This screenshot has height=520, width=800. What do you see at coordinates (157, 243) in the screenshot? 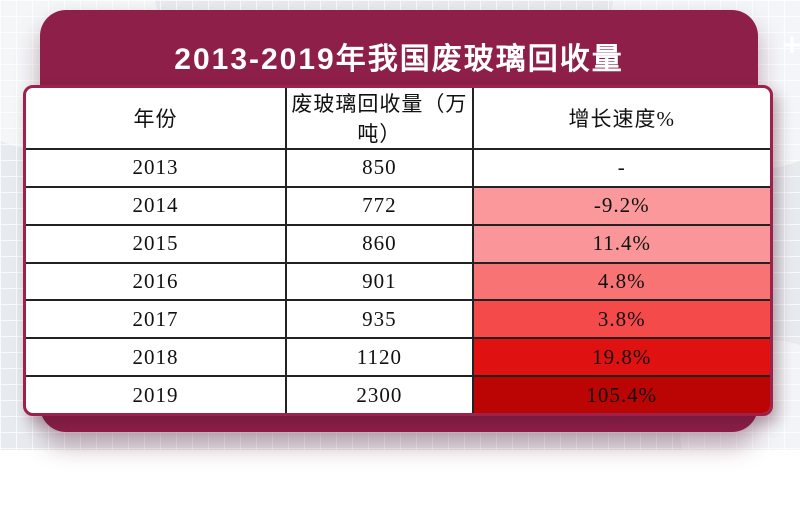
I see `year-cell: 2015` at bounding box center [157, 243].